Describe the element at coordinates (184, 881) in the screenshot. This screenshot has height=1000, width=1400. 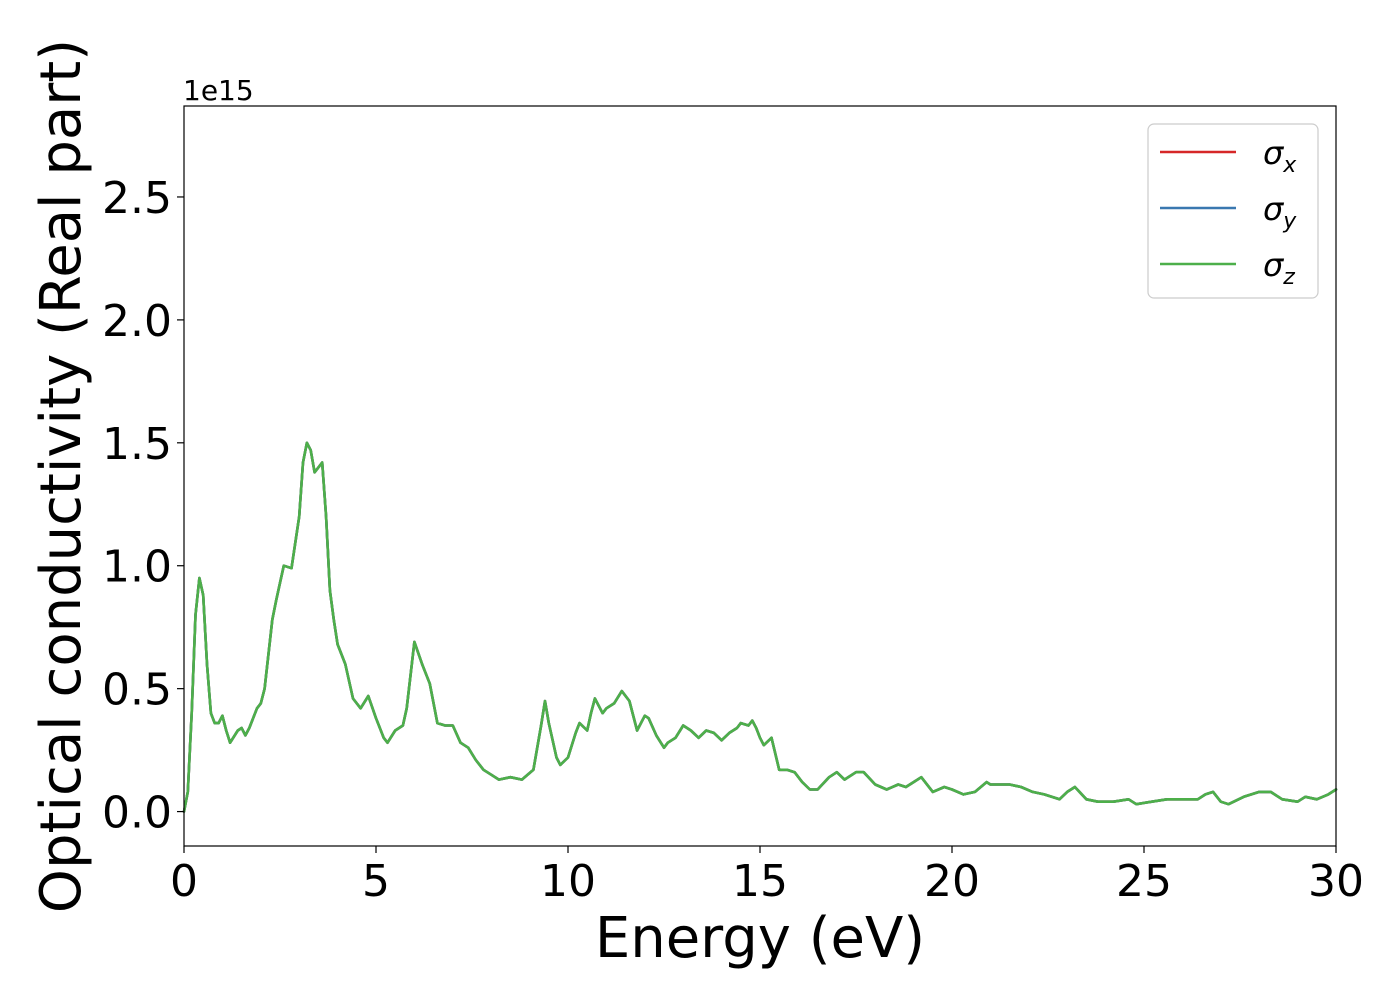
I see `x-tick-label: 0` at that location.